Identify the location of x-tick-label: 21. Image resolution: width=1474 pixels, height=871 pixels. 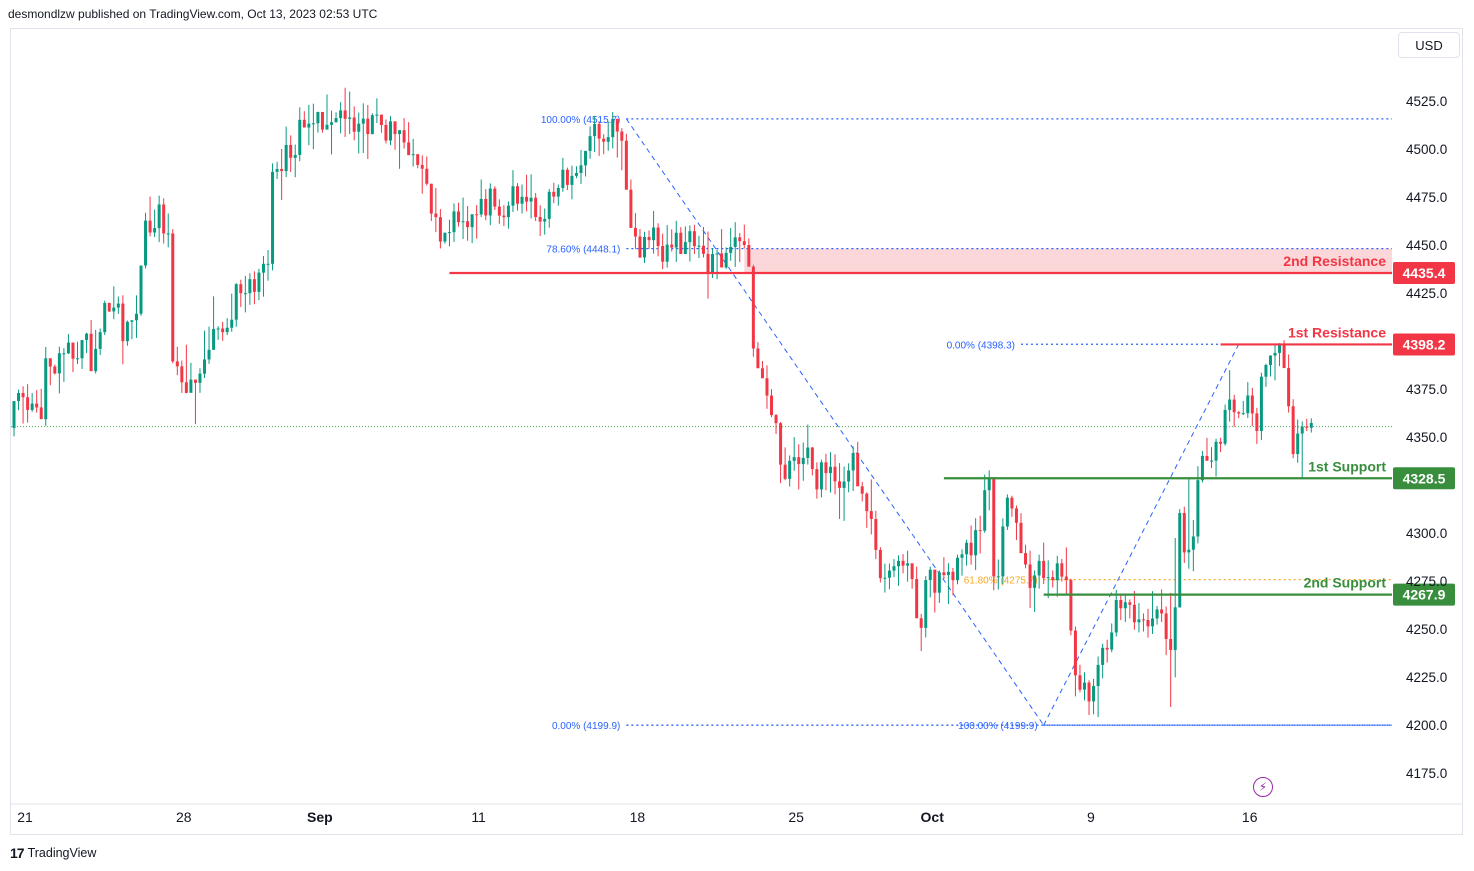
(25, 817).